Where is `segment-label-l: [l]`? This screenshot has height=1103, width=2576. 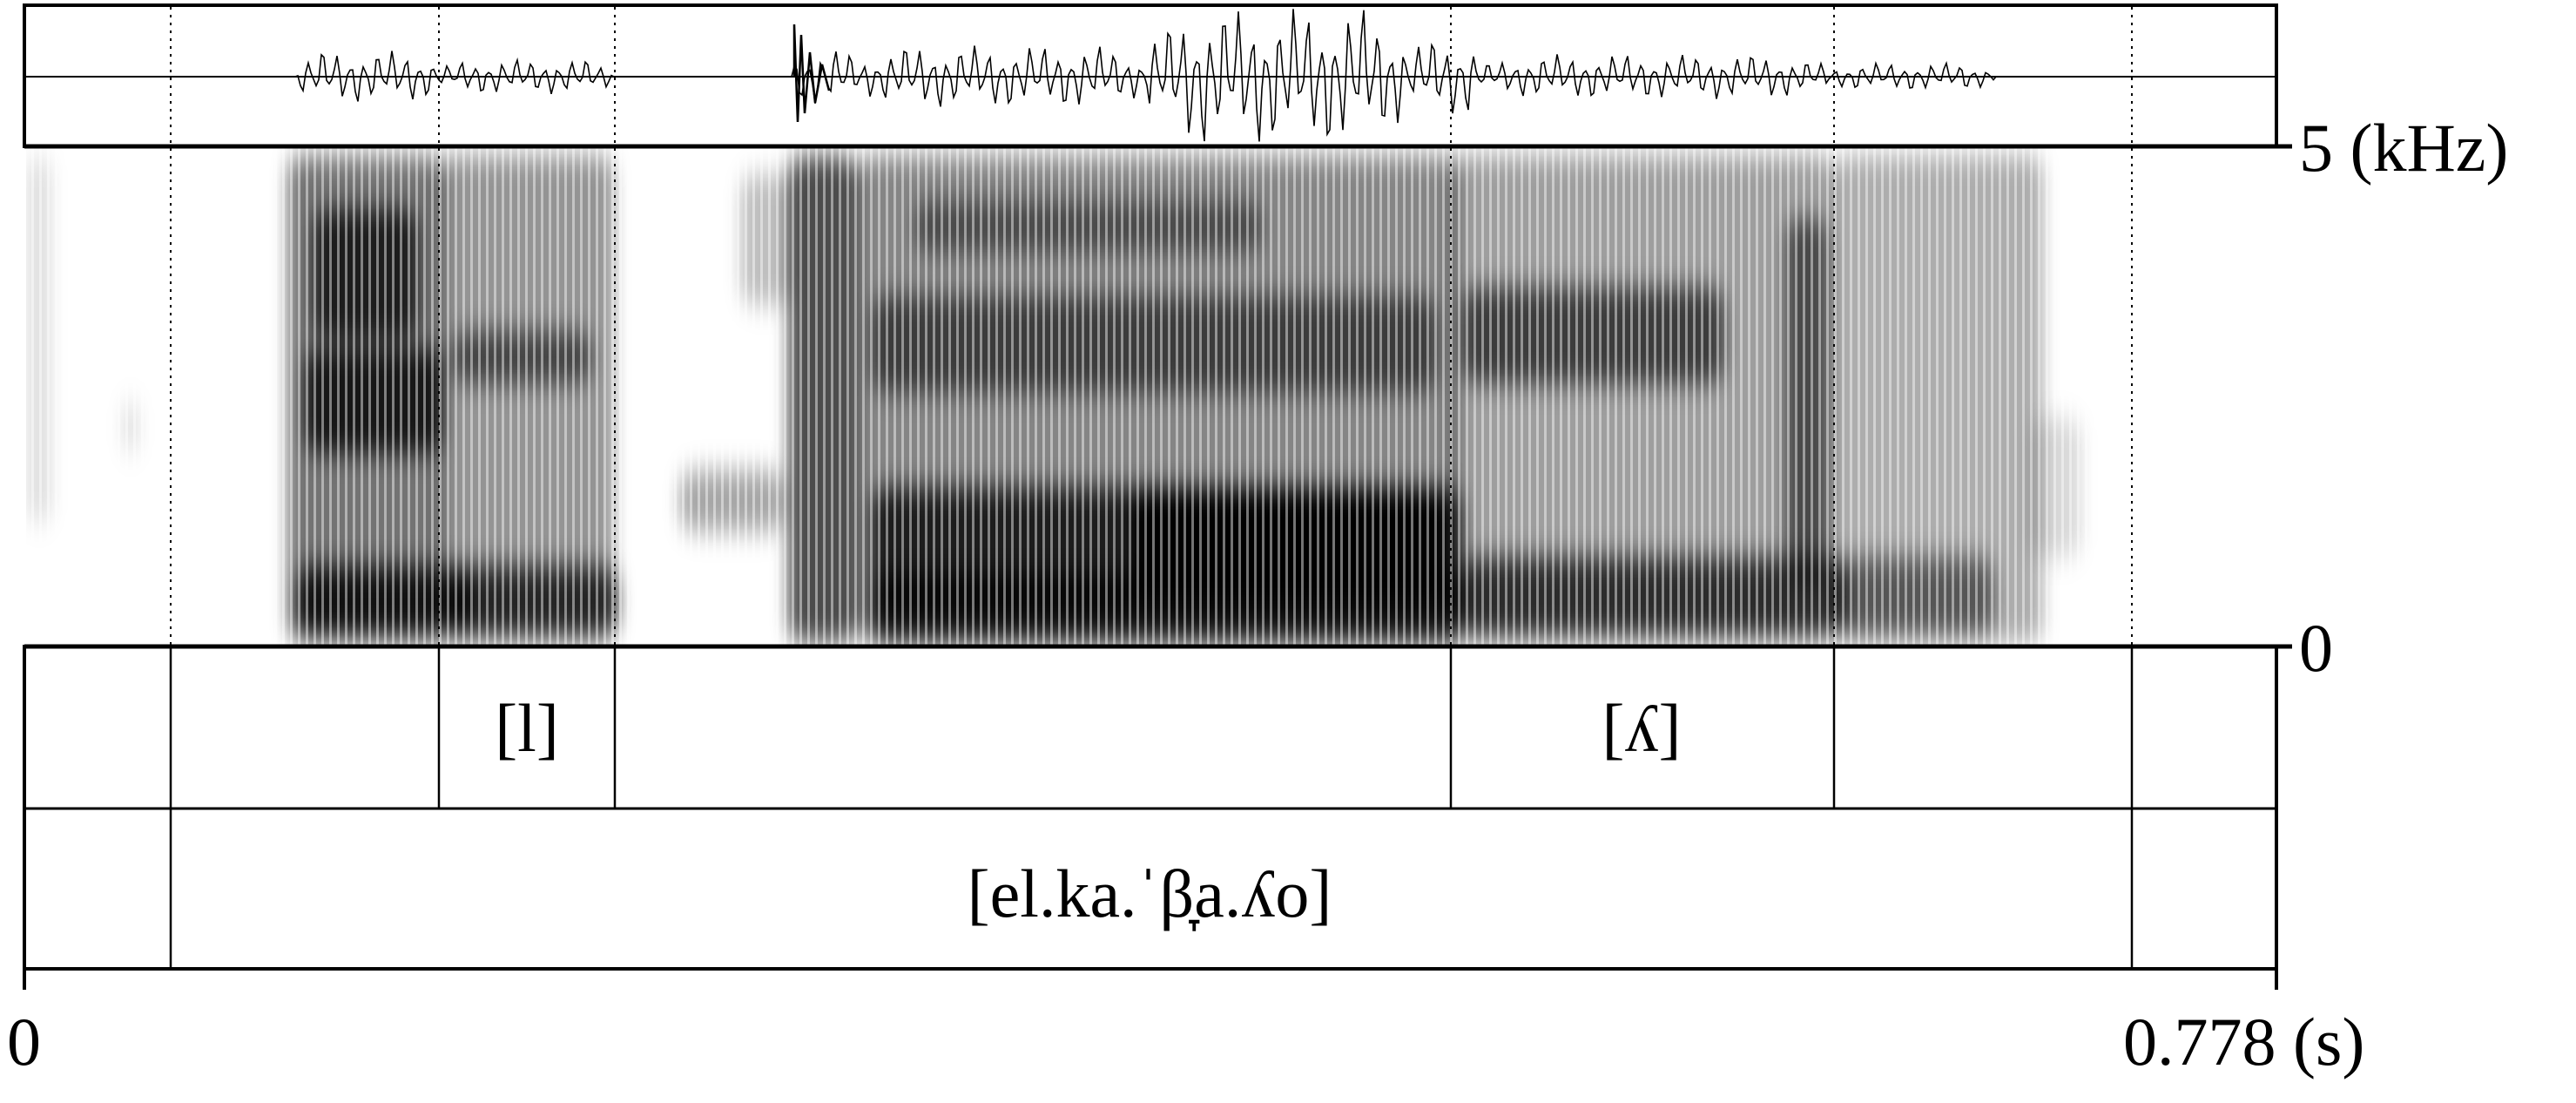
segment-label-l: [l] is located at coordinates (527, 728).